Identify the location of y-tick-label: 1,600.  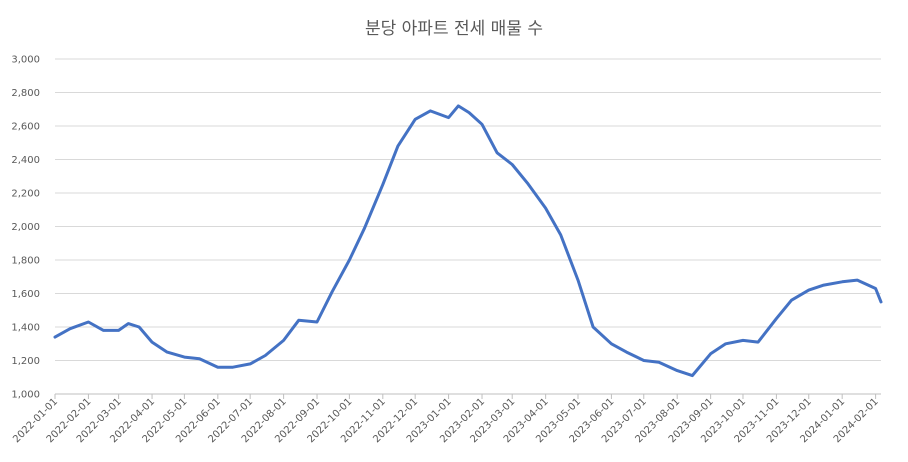
(25, 294).